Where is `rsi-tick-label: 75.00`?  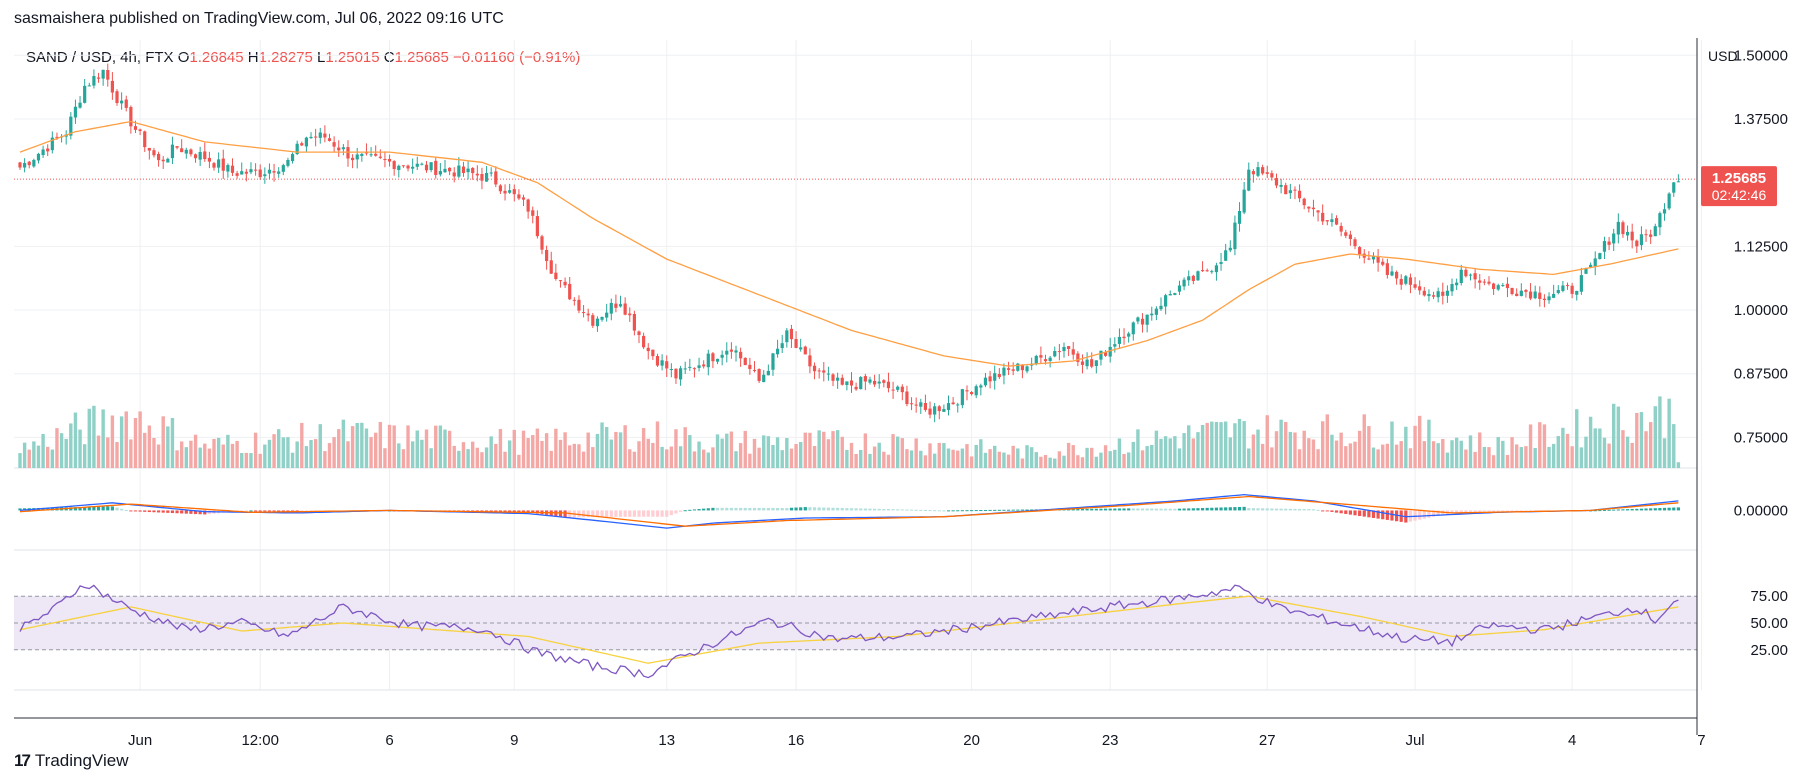 rsi-tick-label: 75.00 is located at coordinates (1769, 596).